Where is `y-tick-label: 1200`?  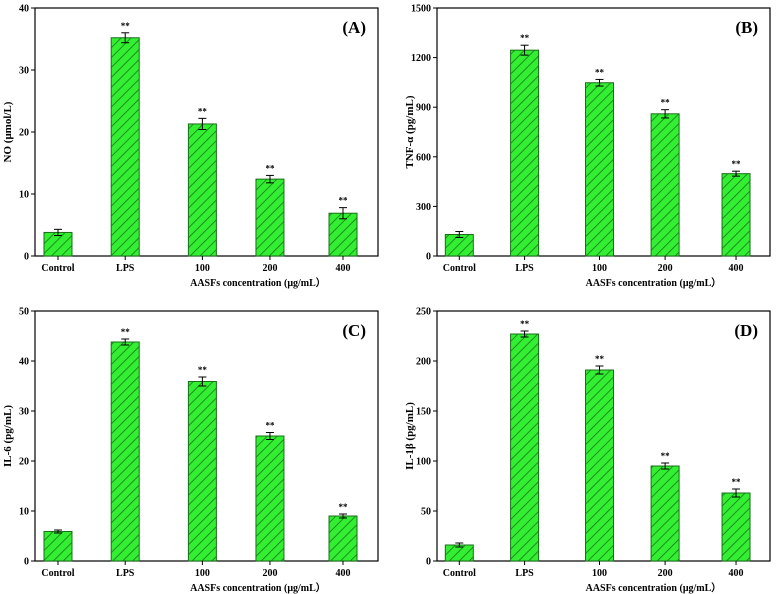
y-tick-label: 1200 is located at coordinates (421, 58).